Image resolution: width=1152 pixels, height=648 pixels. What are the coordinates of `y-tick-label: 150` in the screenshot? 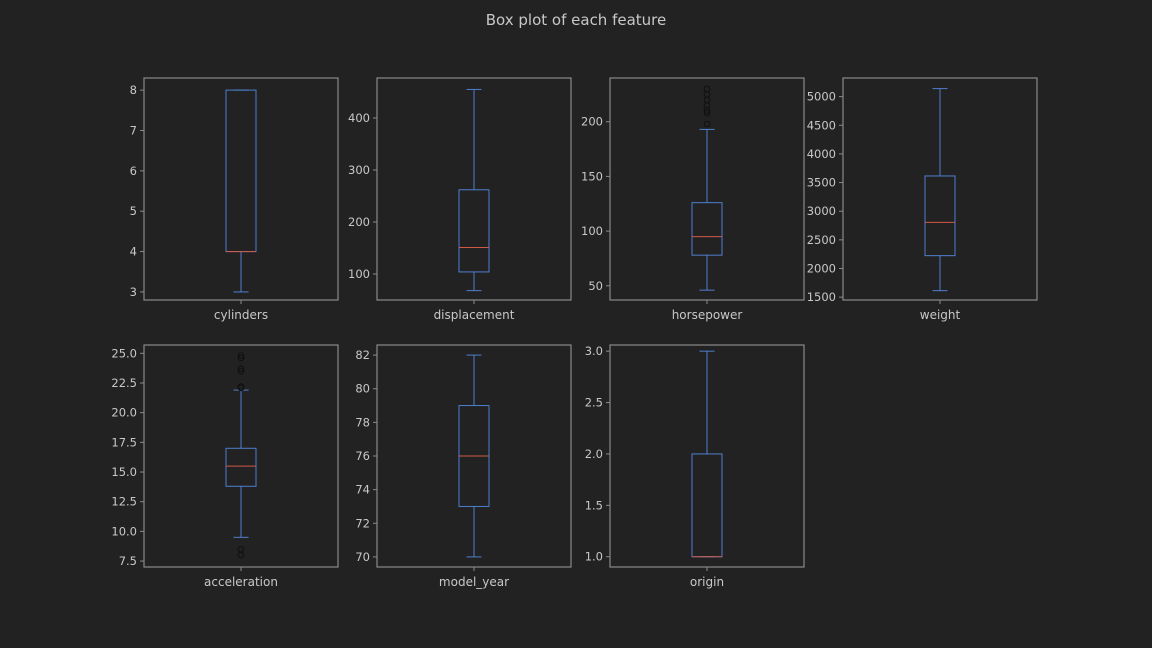 It's located at (592, 176).